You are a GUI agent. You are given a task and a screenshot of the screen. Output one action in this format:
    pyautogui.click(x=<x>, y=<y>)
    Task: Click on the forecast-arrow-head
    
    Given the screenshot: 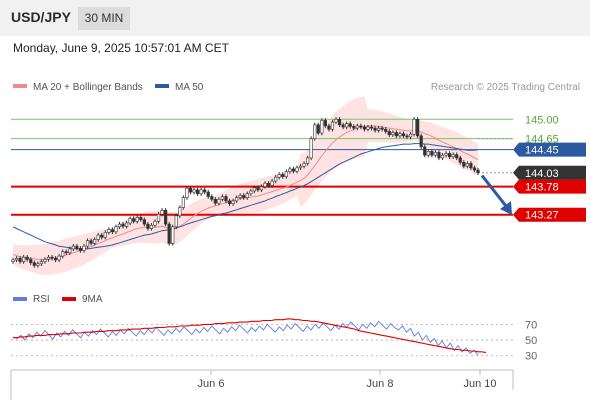 What is the action you would take?
    pyautogui.click(x=506, y=208)
    